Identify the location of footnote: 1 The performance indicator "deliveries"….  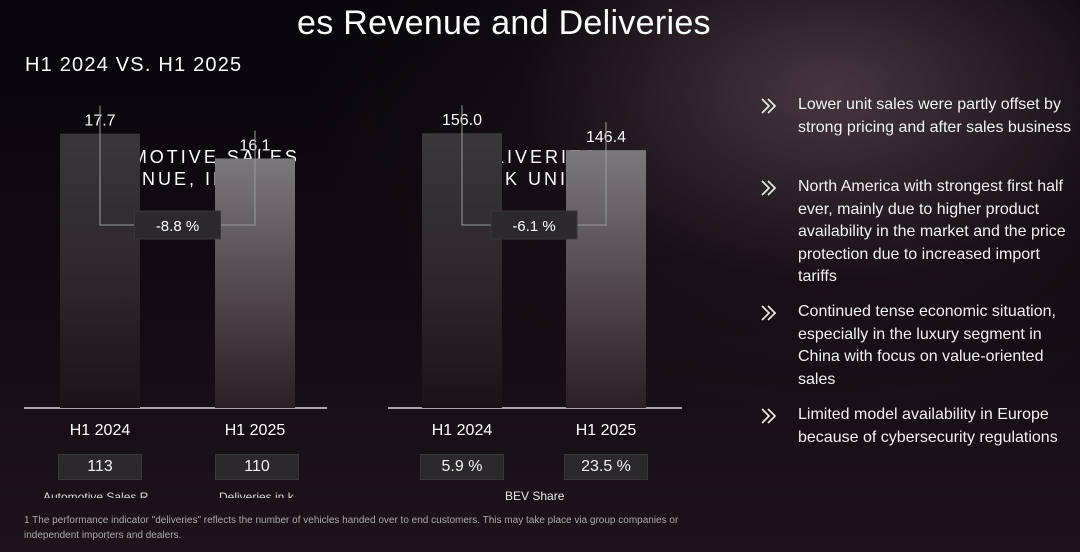
(351, 528).